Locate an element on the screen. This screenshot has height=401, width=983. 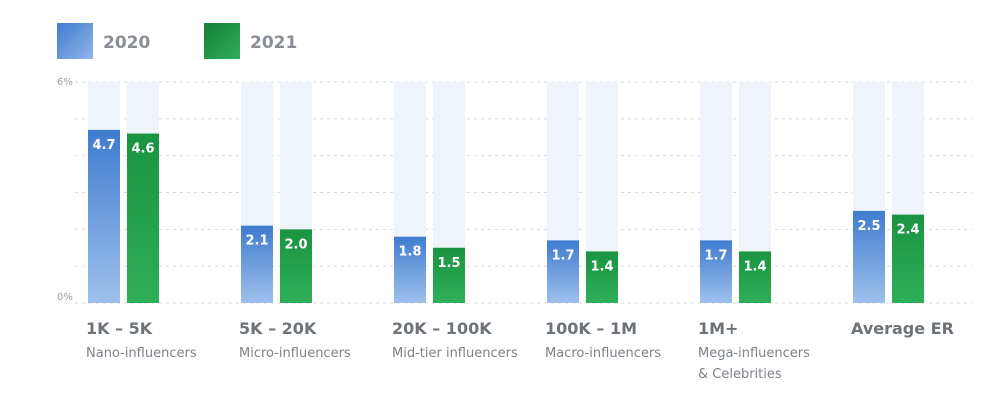
value-label: 4.6 is located at coordinates (142, 149).